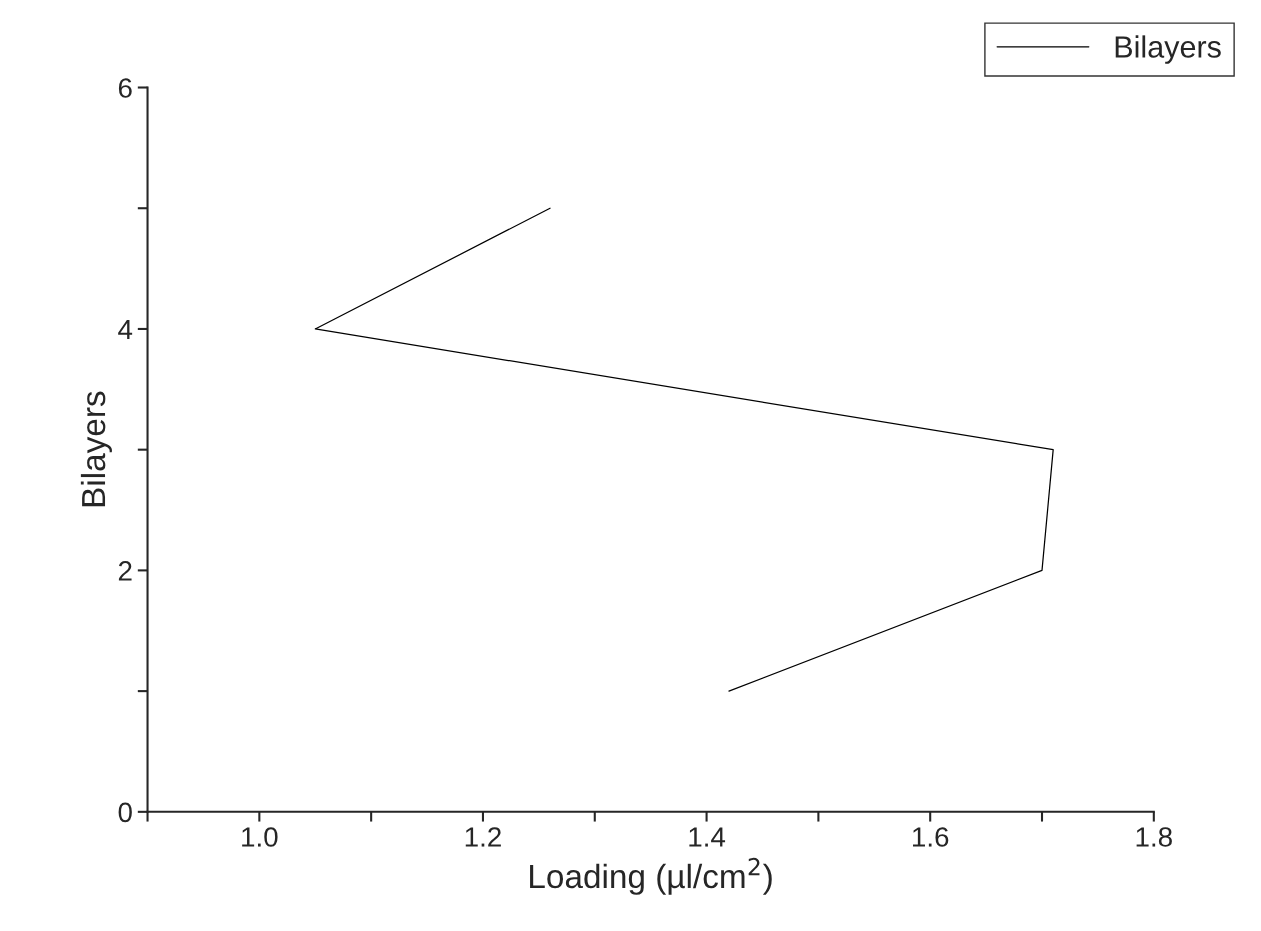 This screenshot has width=1261, height=931. What do you see at coordinates (1168, 49) in the screenshot?
I see `legend-label: Bilayers` at bounding box center [1168, 49].